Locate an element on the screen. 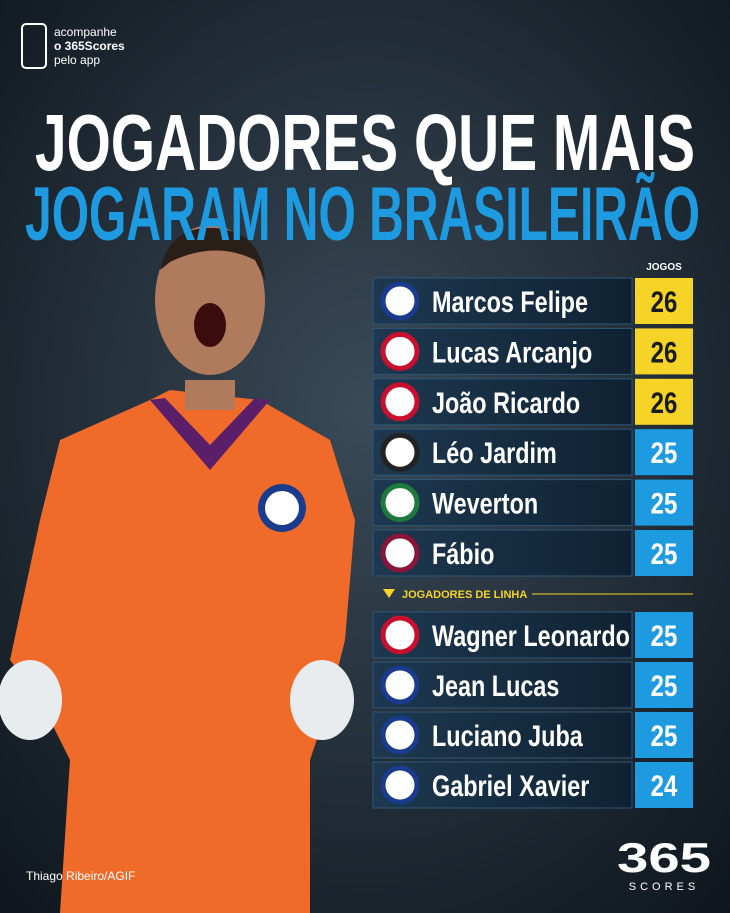 This screenshot has height=913, width=730. player-name: Lucas Arcanjo is located at coordinates (512, 352).